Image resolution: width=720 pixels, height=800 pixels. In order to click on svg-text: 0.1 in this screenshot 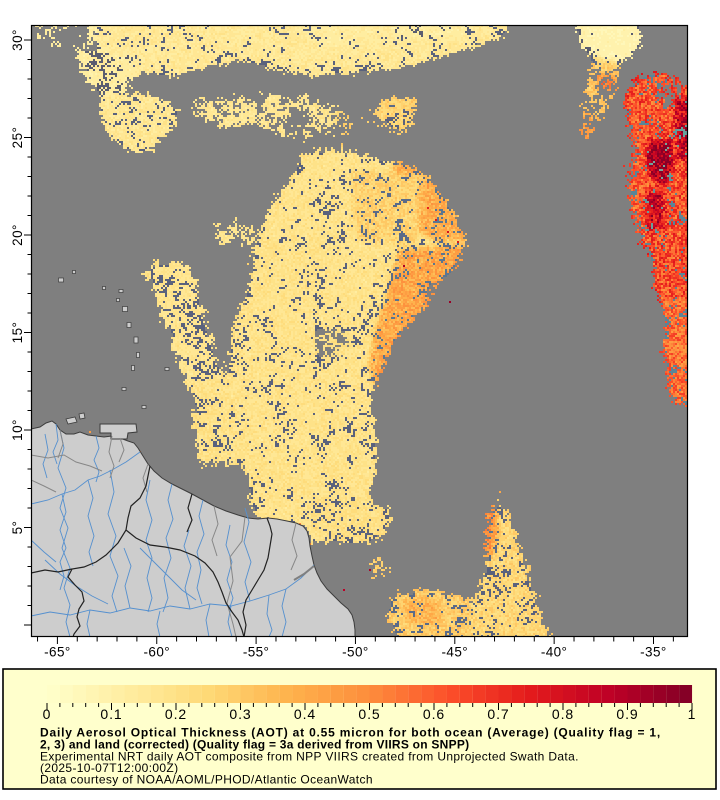, I will do `click(111, 714)`.